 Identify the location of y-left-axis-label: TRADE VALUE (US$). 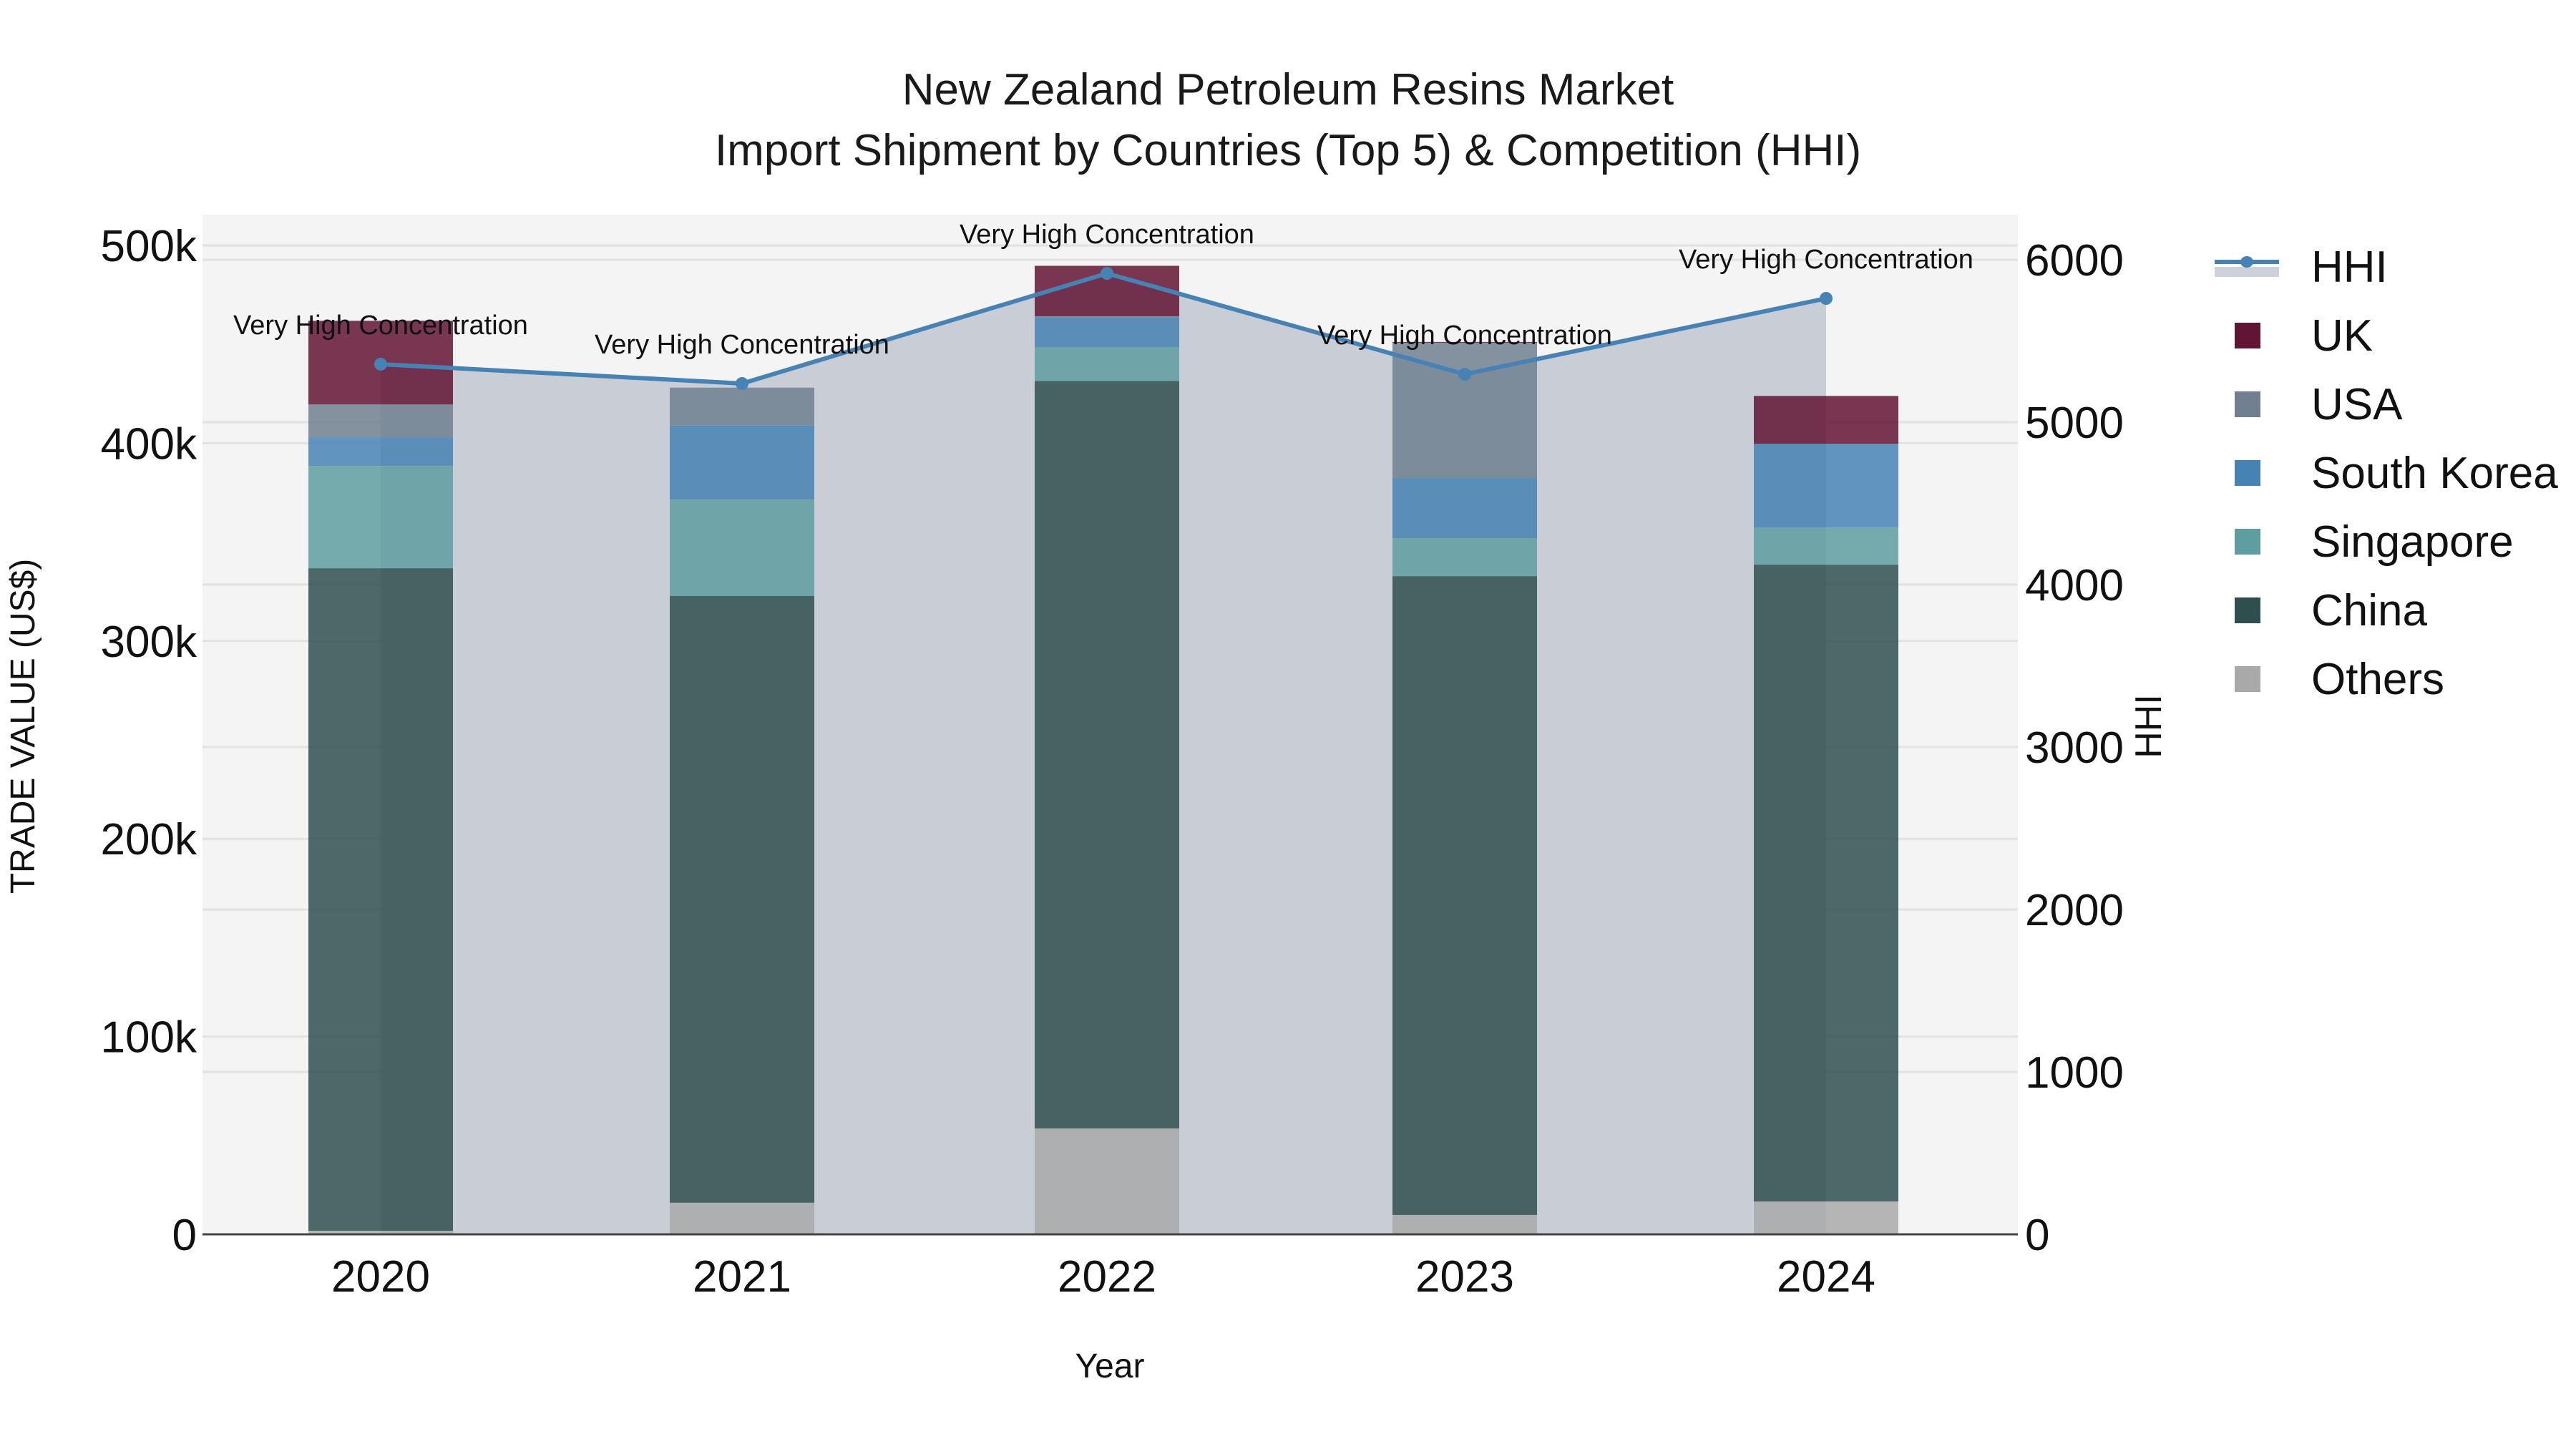
(23, 726).